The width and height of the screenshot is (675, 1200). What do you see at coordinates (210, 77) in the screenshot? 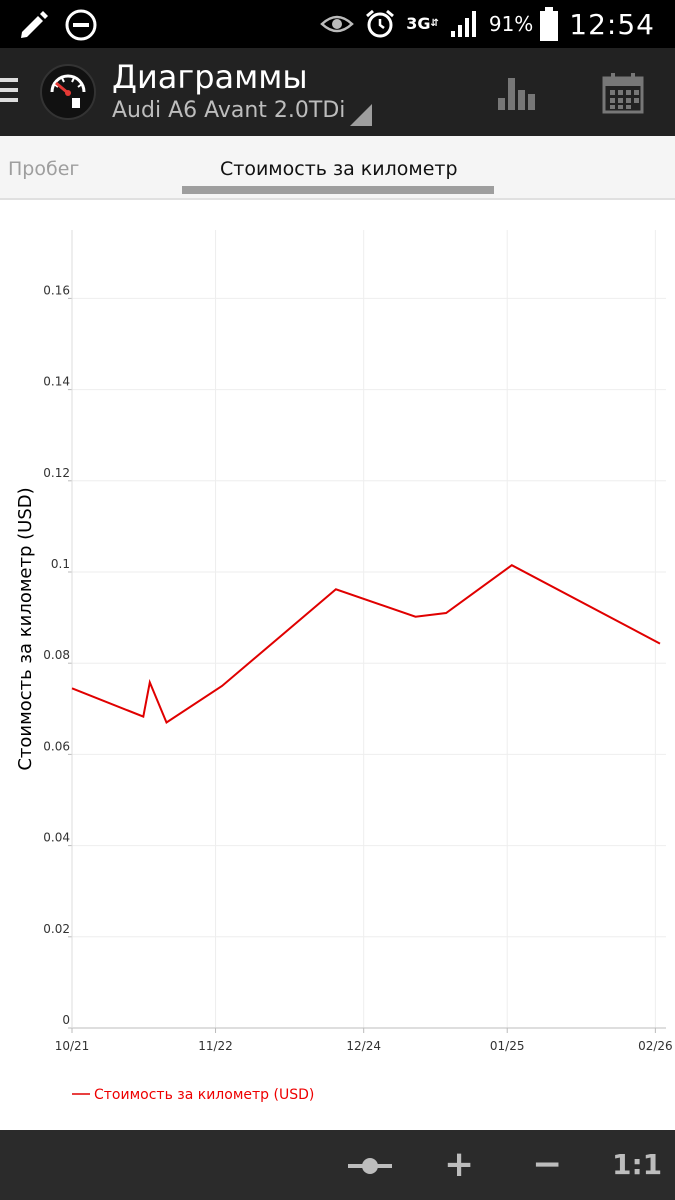
I see `page-title: Диаграммы` at bounding box center [210, 77].